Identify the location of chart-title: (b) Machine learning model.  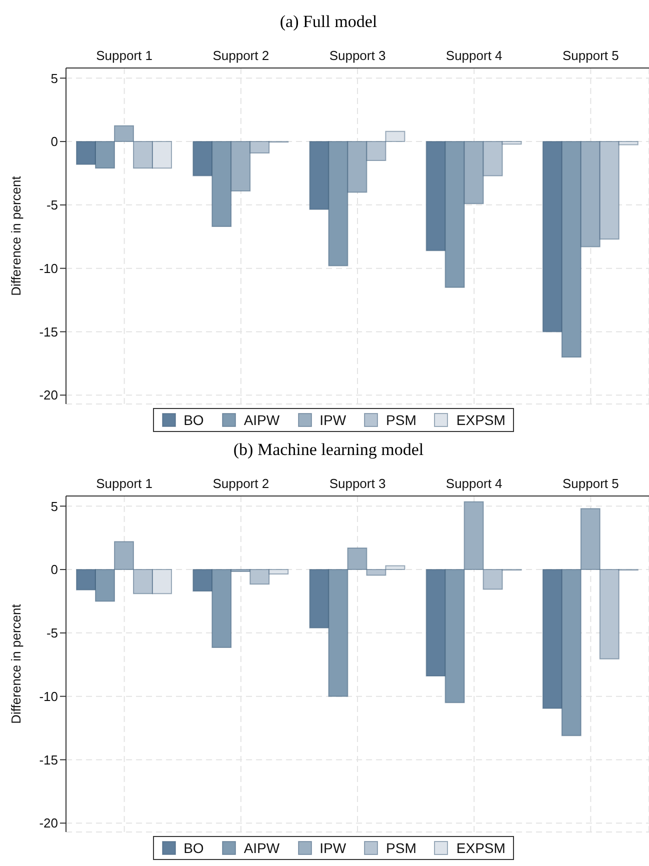
(328, 450).